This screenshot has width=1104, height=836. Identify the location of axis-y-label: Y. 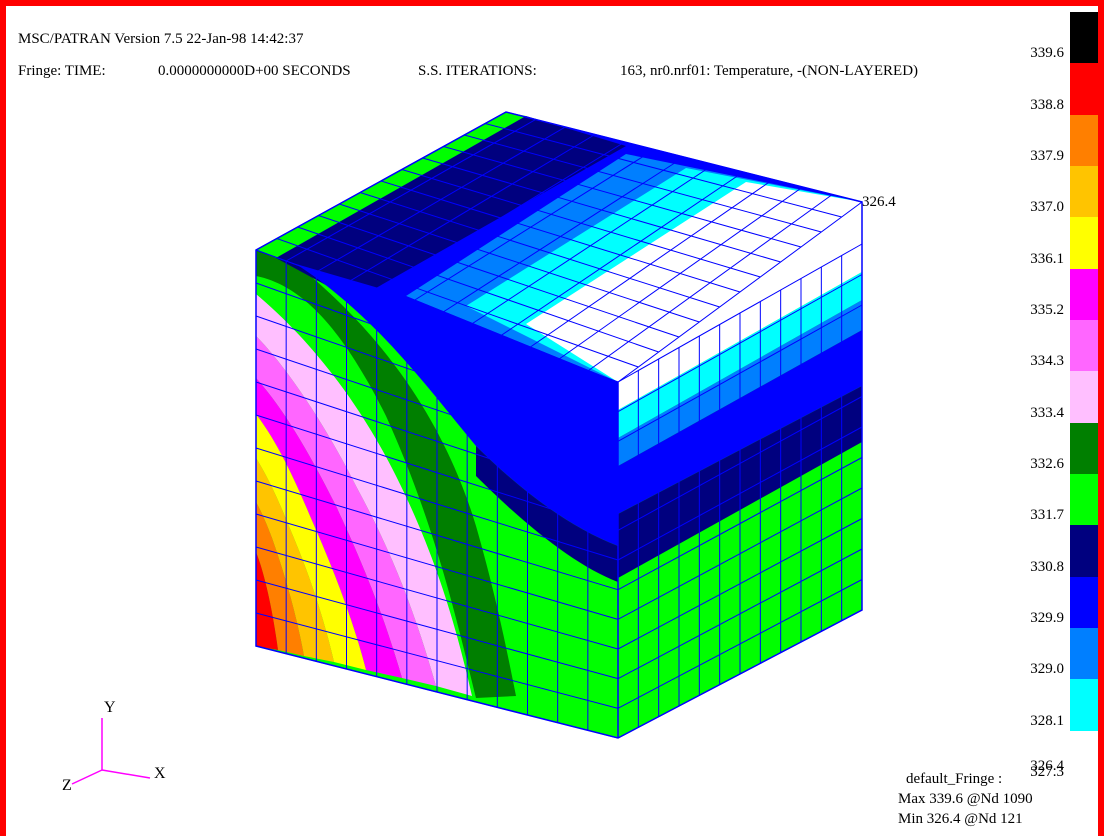
(110, 707).